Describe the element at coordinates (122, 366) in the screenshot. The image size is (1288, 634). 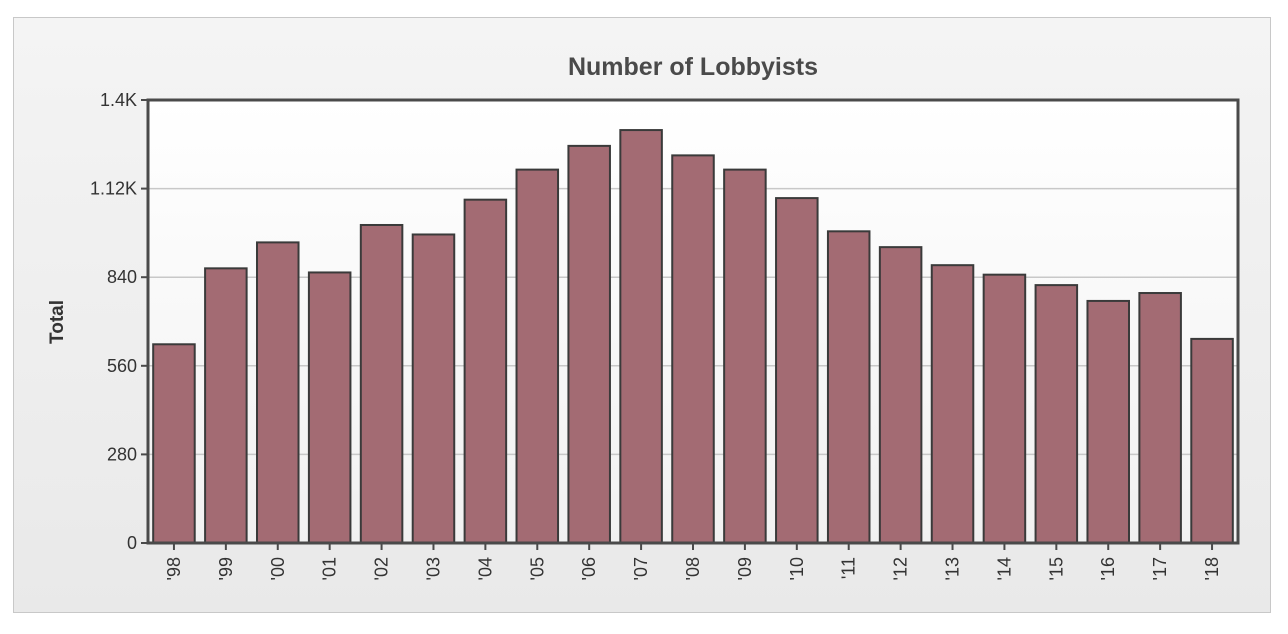
I see `y-tick-label: 560` at that location.